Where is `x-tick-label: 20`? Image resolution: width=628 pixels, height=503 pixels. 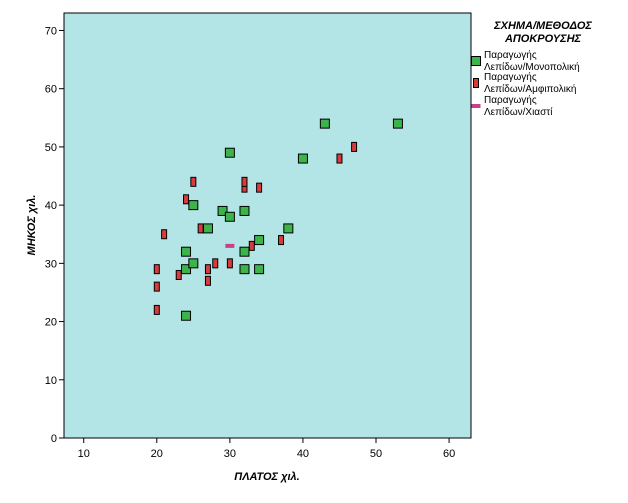
x-tick-label: 20 is located at coordinates (157, 454).